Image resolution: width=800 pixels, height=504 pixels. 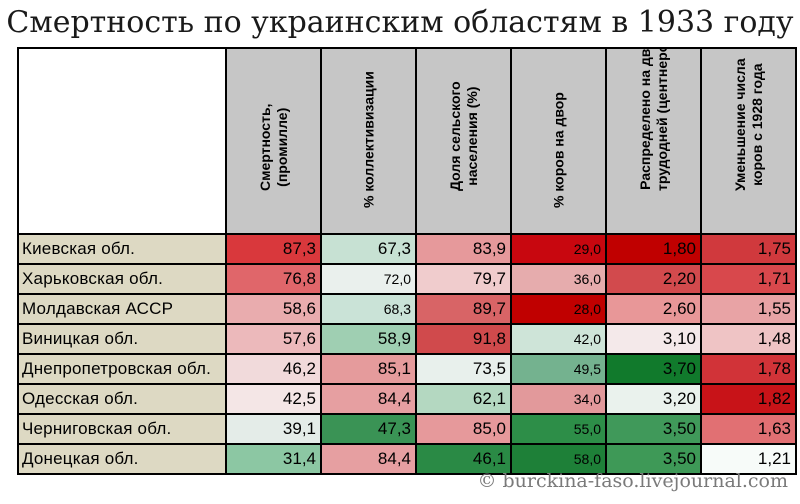 I want to click on region-label: Виницкая обл., so click(x=122, y=339).